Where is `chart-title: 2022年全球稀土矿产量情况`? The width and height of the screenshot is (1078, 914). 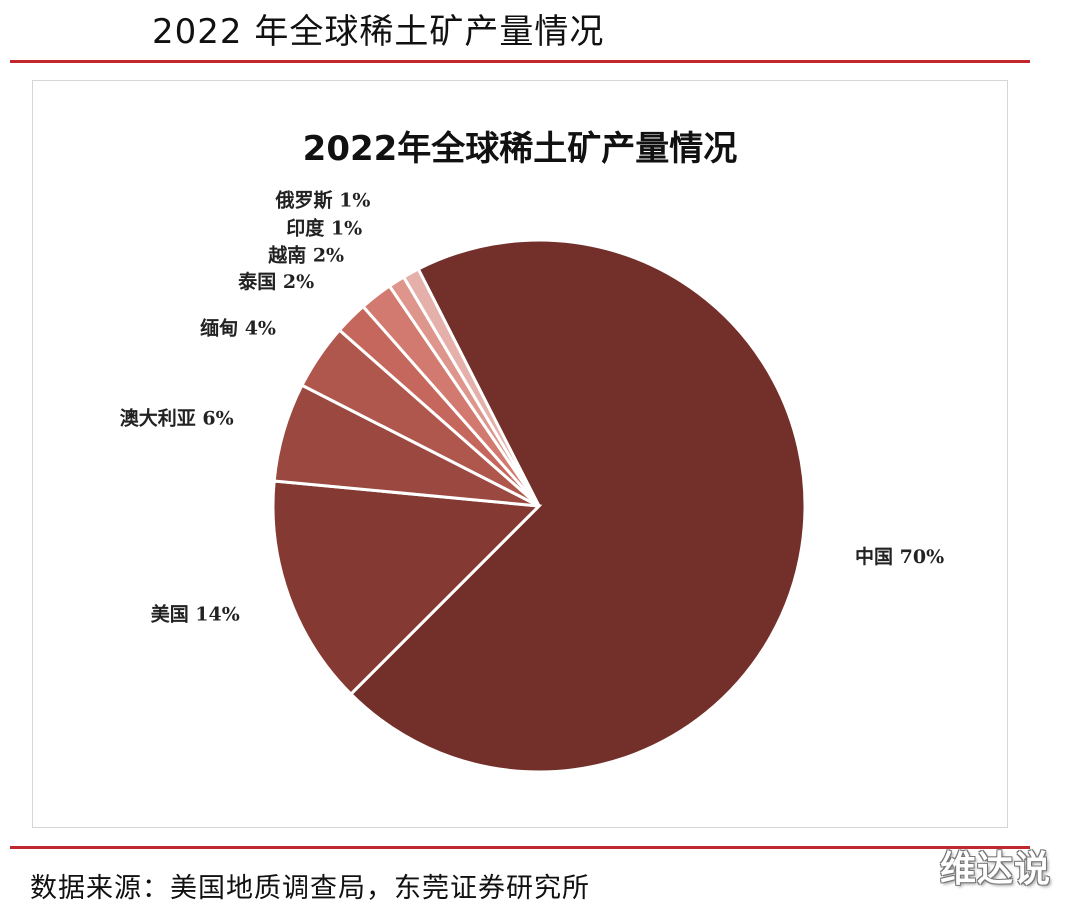 chart-title: 2022年全球稀土矿产量情况 is located at coordinates (520, 149).